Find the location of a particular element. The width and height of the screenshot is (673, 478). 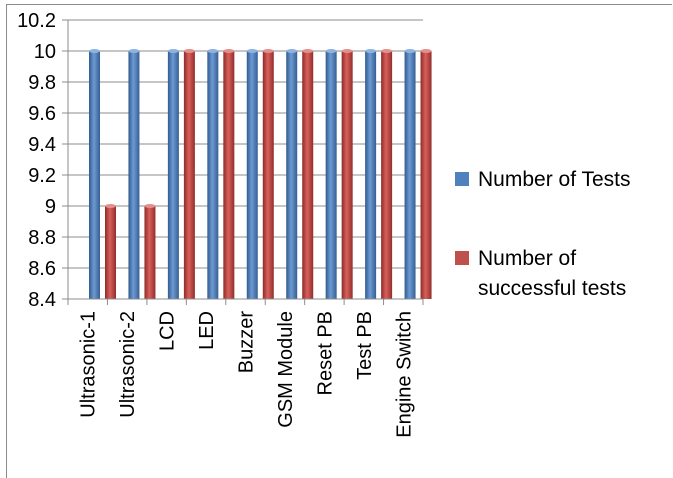

legend-swatch-successful is located at coordinates (462, 258).